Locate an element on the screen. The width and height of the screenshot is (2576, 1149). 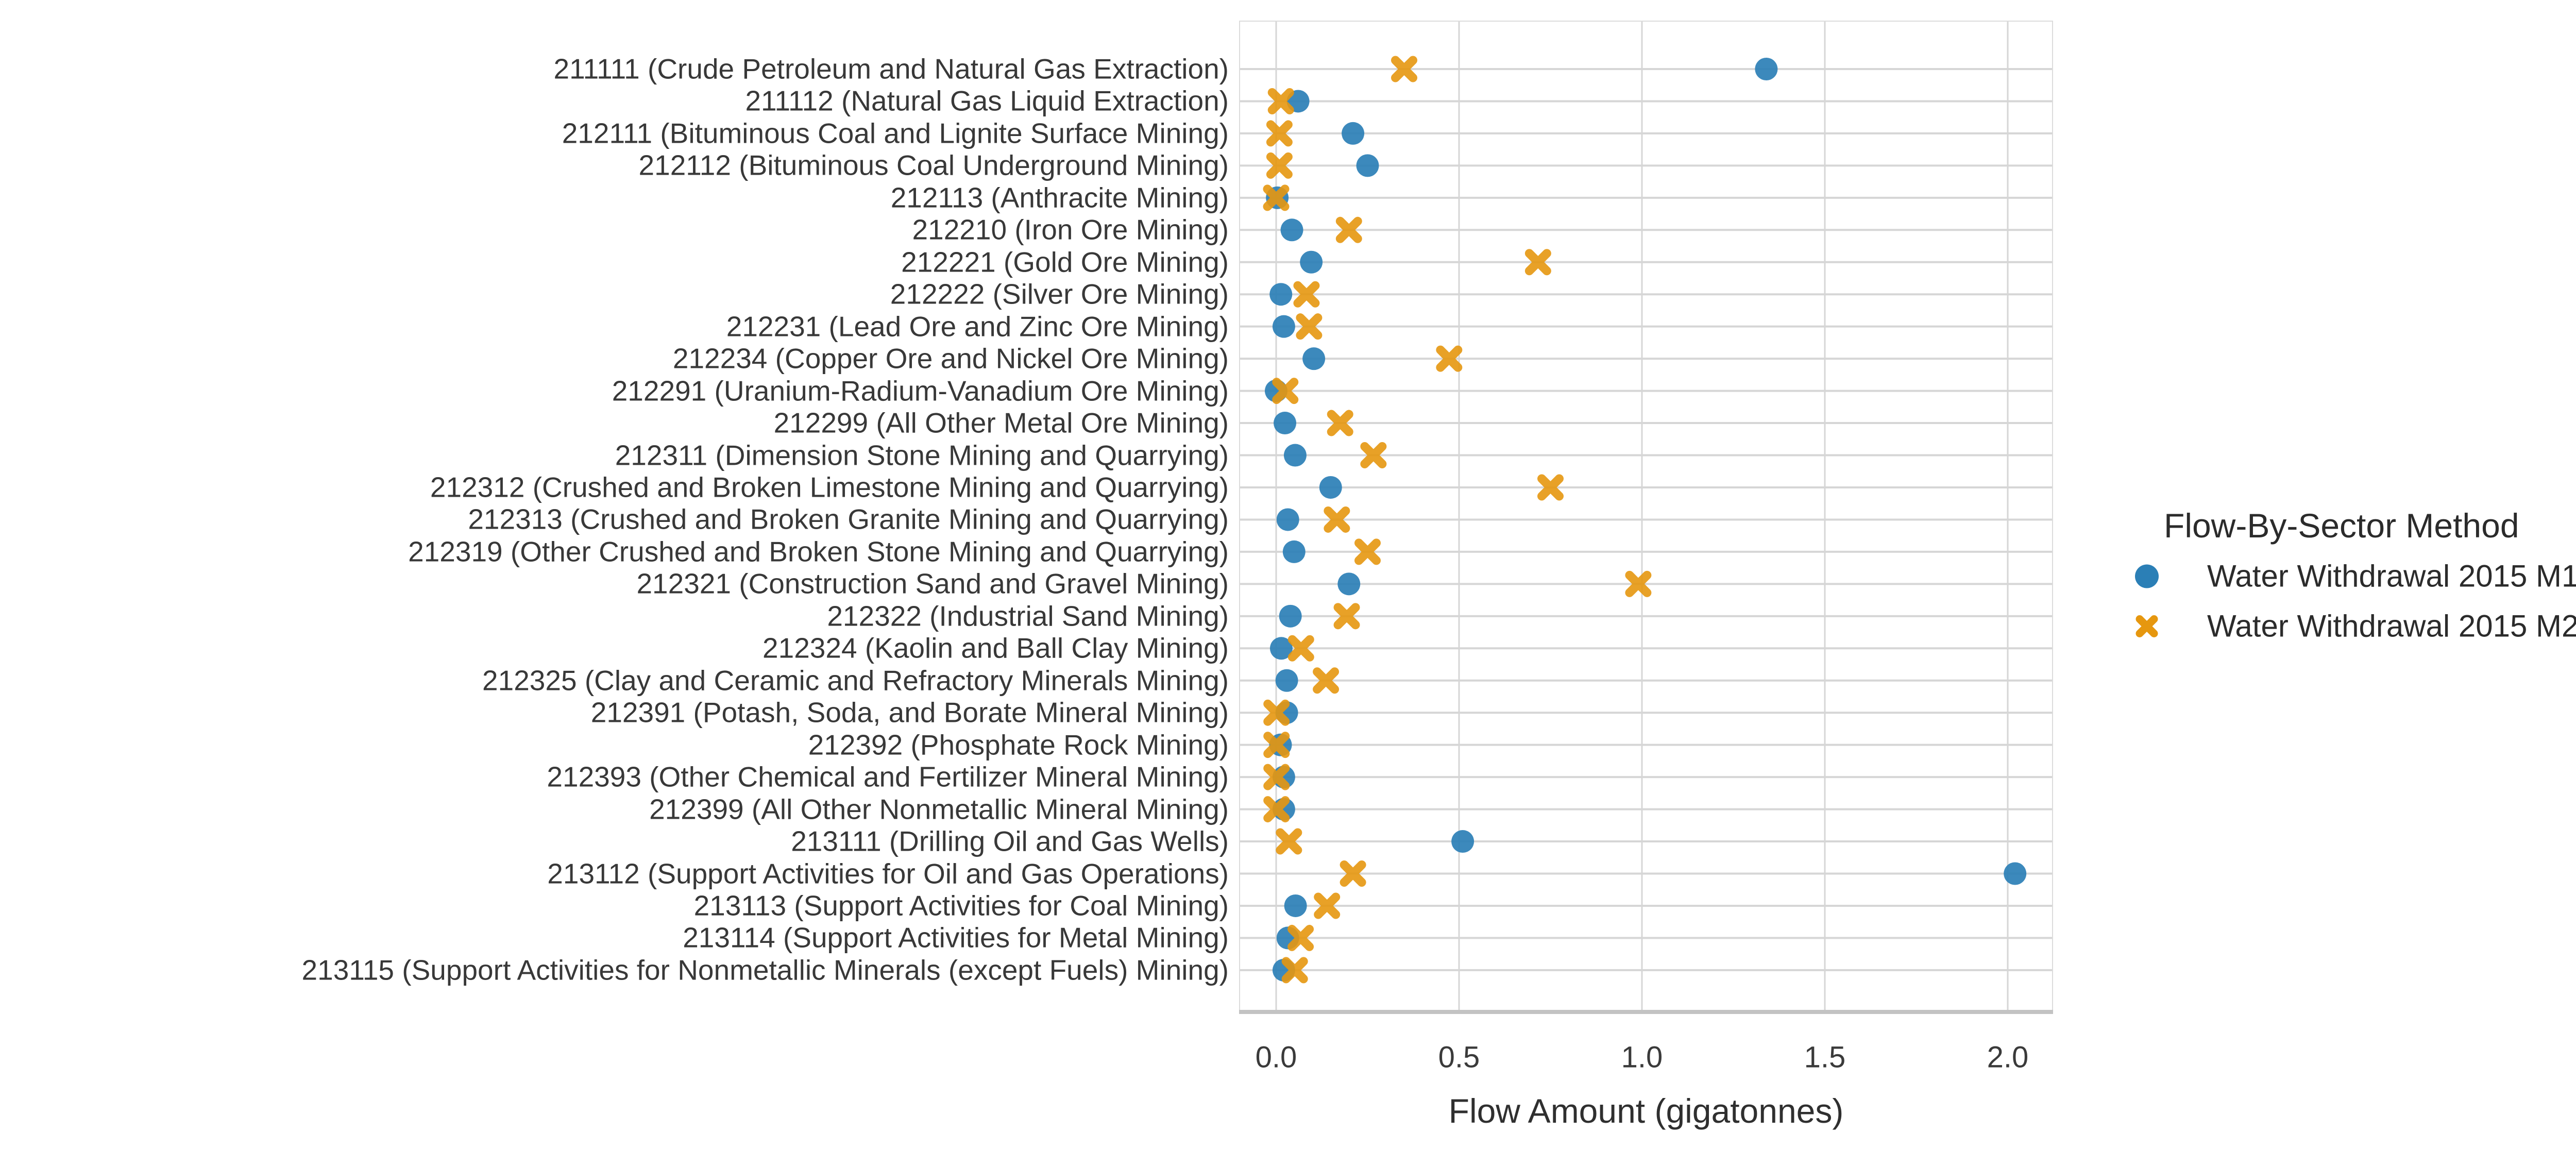
y-axis-label: 212113 (Anthracite Mining) is located at coordinates (1059, 197).